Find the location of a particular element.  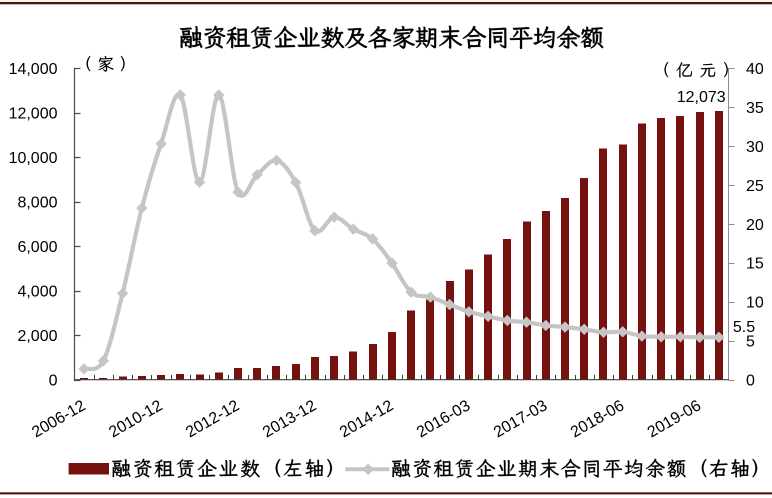

svg-text: 8,000 is located at coordinates (37, 202).